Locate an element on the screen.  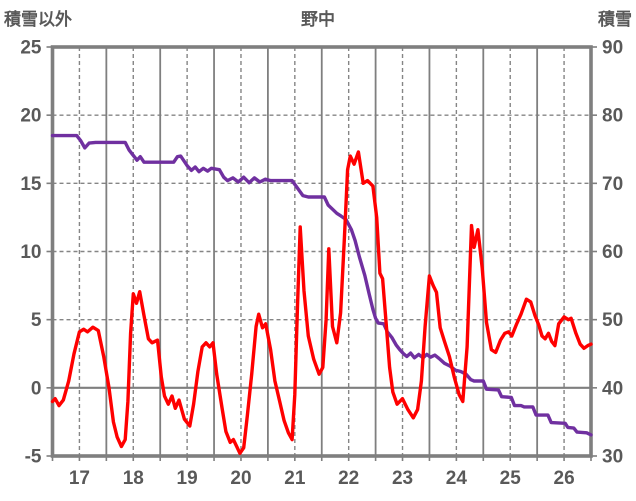
y-right-tick-label: 90 is located at coordinates (612, 48).